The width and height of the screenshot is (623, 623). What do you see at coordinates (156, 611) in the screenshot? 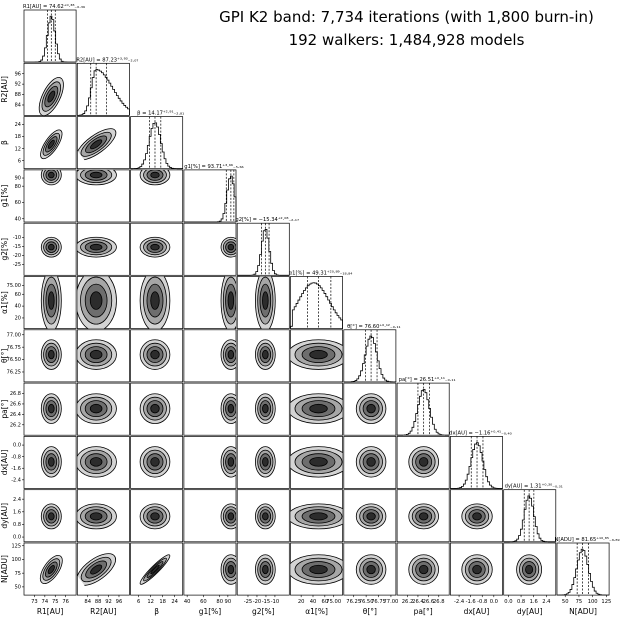
I see `x-axis-label: β` at bounding box center [156, 611].